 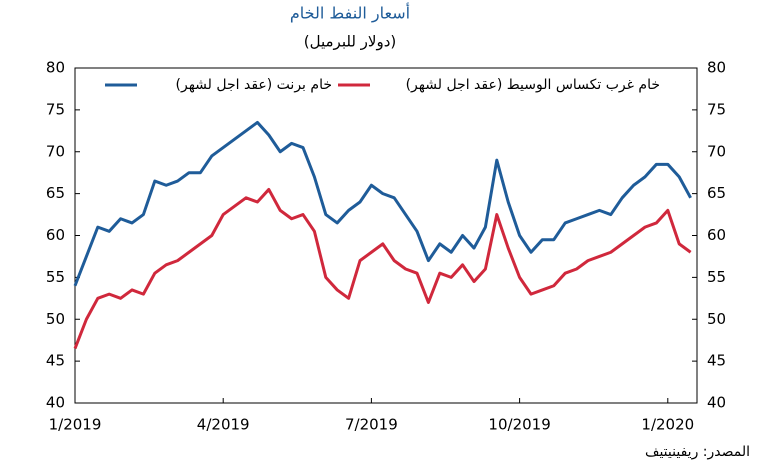 I want to click on legend-label: خام غرب تكساس الوسيط (عقد اجل لشهر), so click(x=533, y=85).